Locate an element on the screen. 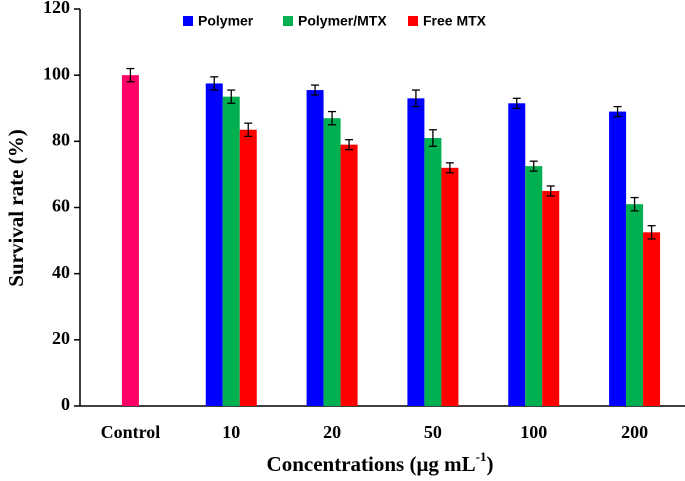  x-axis-title-main: Concentrations (μg mL is located at coordinates (371, 464).